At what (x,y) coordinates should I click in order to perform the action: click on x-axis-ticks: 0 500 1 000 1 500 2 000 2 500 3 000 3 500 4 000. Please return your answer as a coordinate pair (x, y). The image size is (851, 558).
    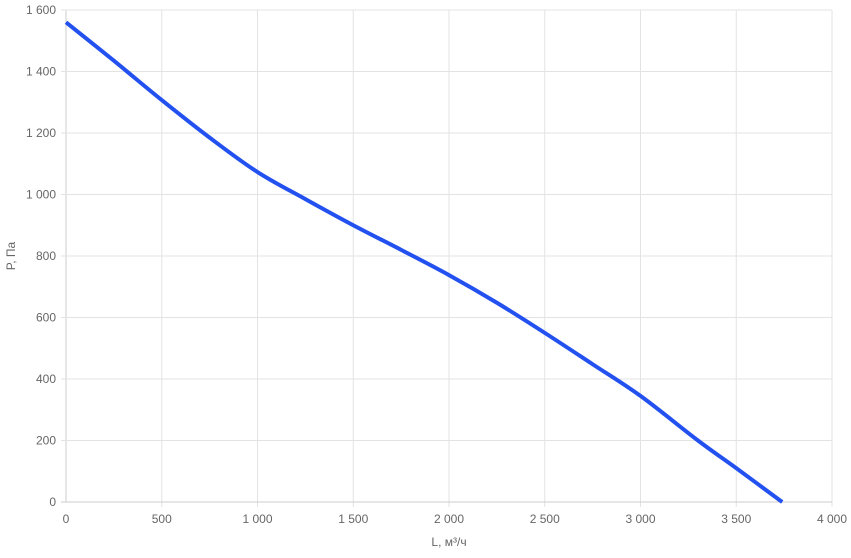
    Looking at the image, I should click on (455, 519).